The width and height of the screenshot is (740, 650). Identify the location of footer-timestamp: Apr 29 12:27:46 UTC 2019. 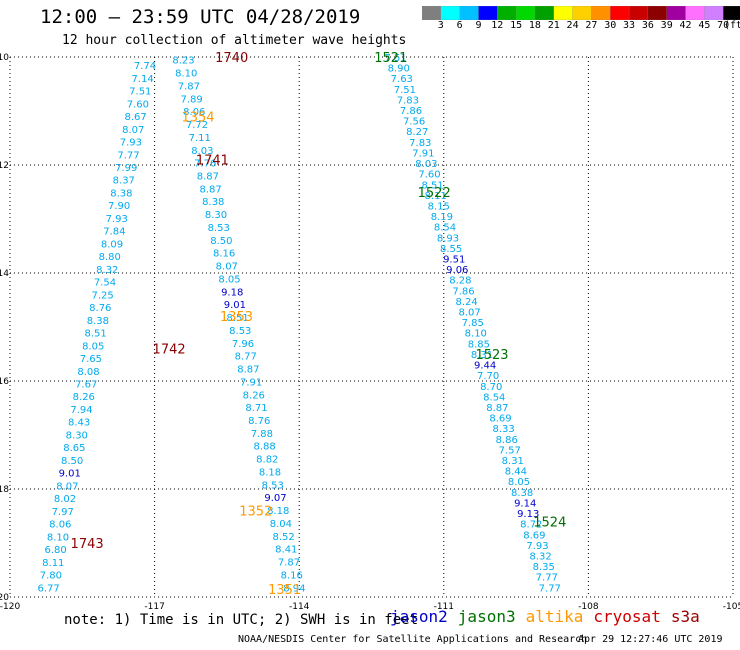
(650, 639).